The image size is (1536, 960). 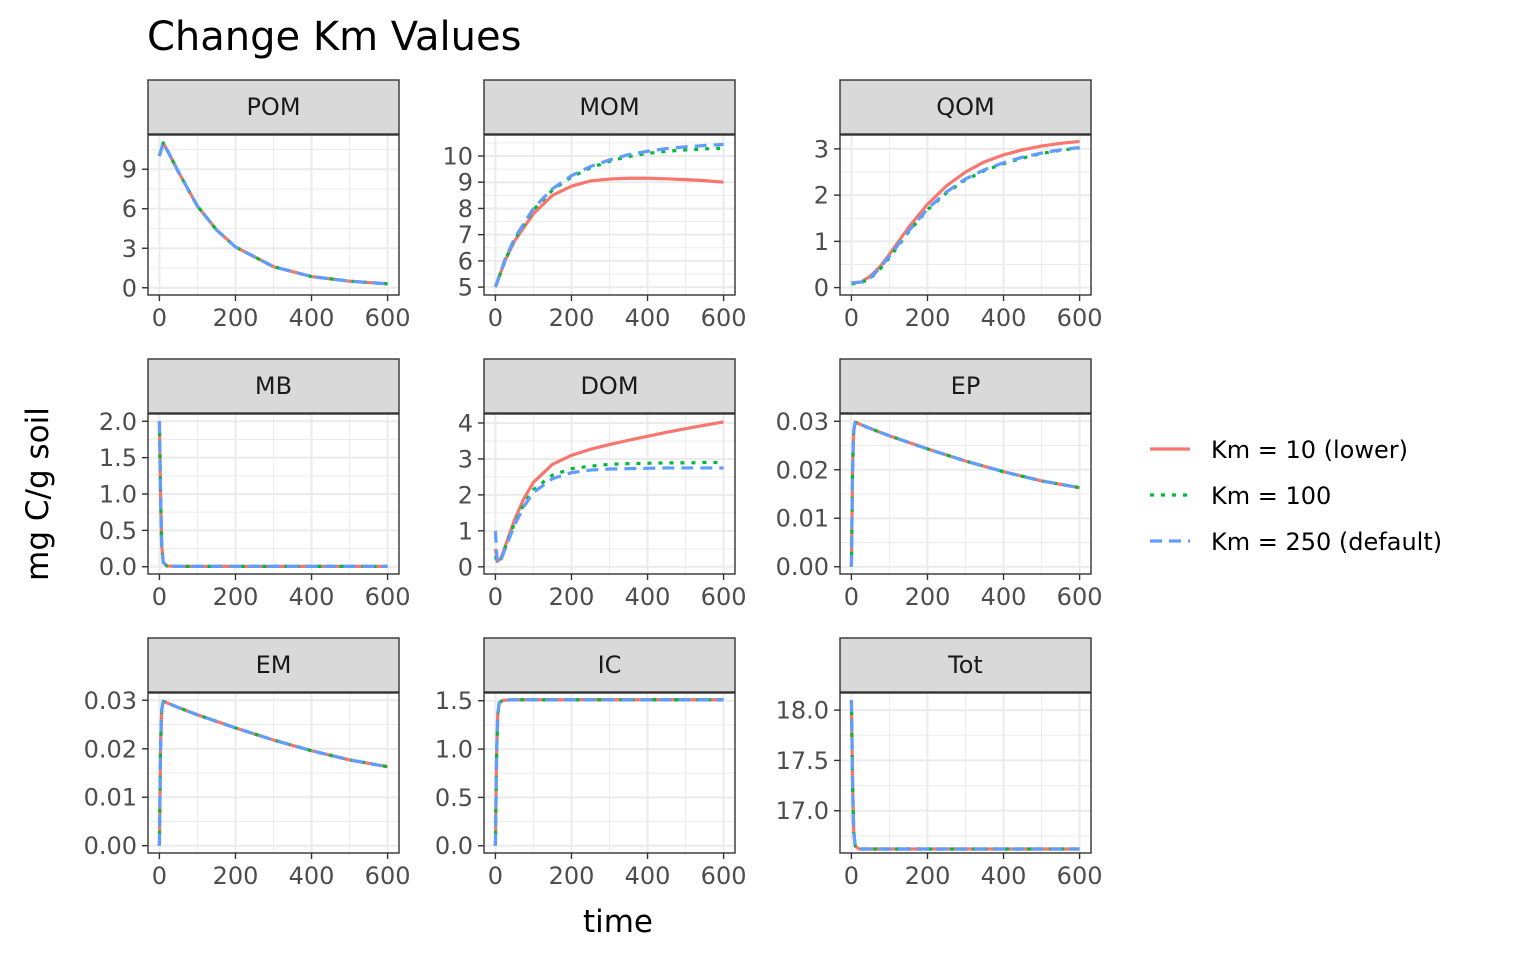 I want to click on facet-strip-ic, so click(x=609, y=665).